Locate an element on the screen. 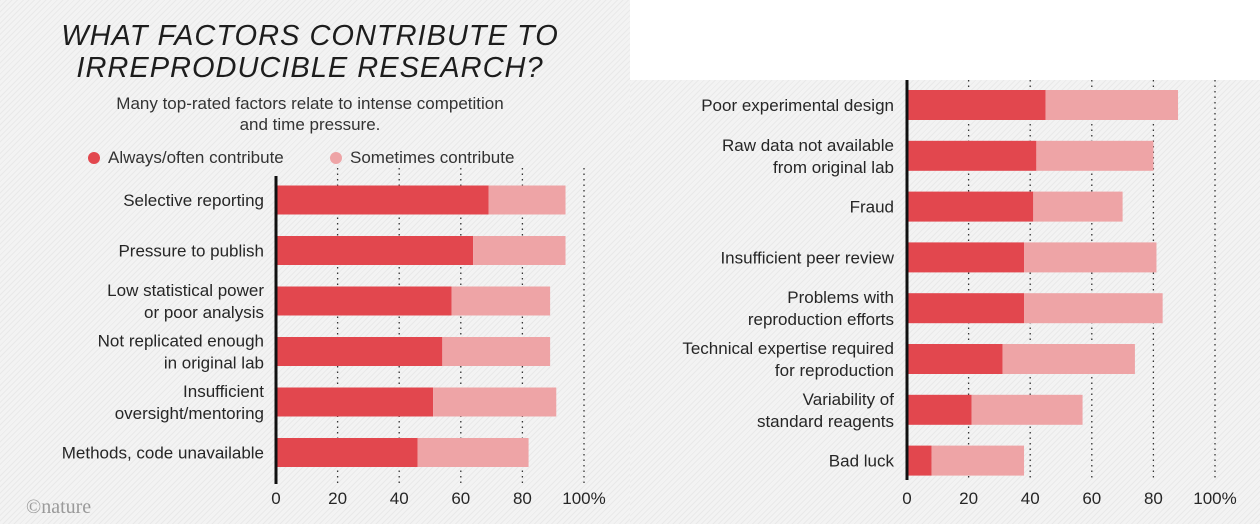 The height and width of the screenshot is (524, 1260). category-label-line: Problems with is located at coordinates (840, 297).